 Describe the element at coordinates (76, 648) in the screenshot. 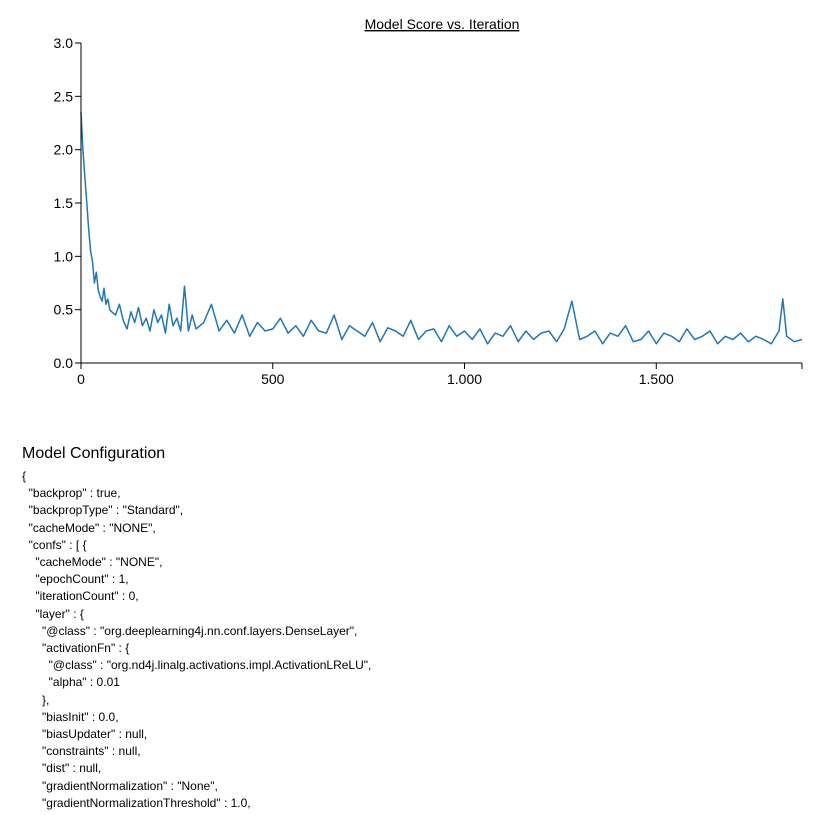

I see `config-line: "activationFn" : {` at that location.